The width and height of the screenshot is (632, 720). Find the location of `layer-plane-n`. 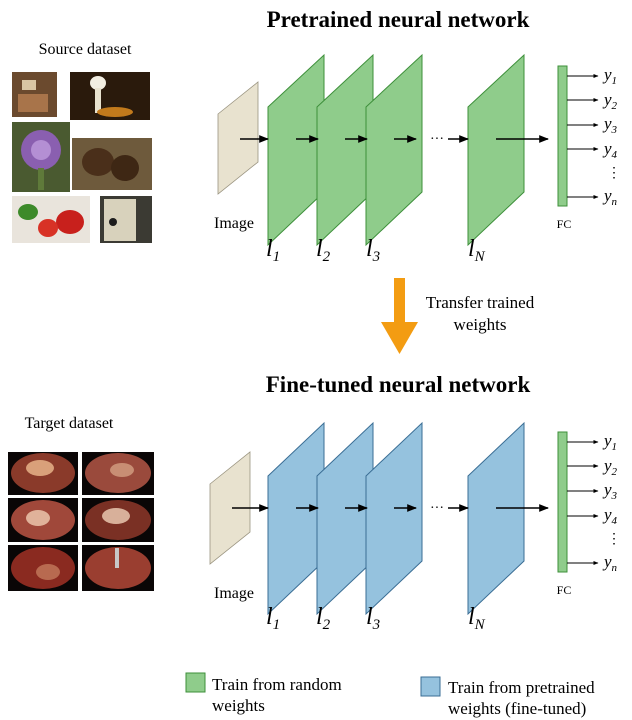

layer-plane-n is located at coordinates (496, 150).